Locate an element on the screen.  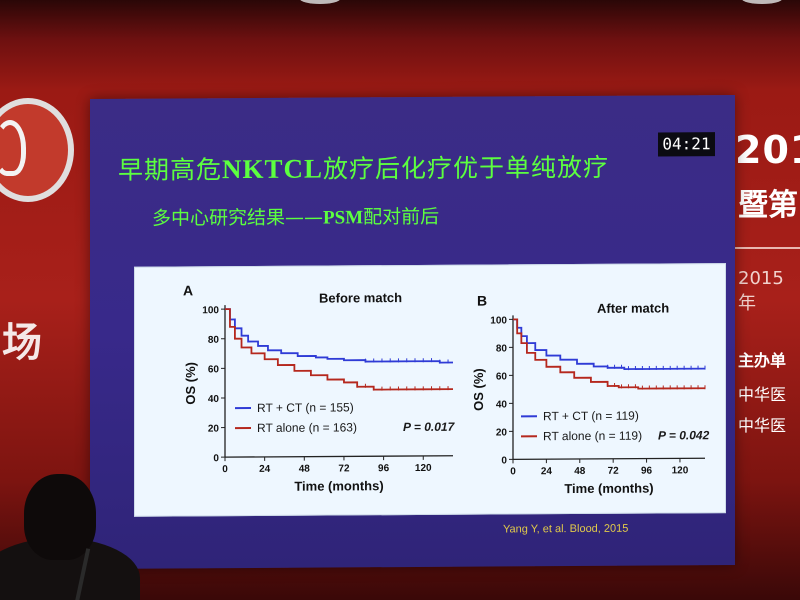
legend-label: RT alone (n = 119) is located at coordinates (592, 436).